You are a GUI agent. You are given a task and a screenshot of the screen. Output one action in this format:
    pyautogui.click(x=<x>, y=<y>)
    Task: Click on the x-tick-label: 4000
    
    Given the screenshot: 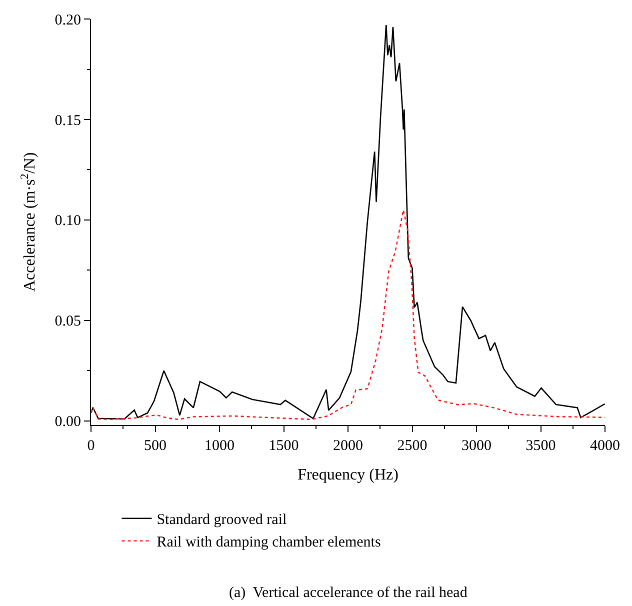 What is the action you would take?
    pyautogui.click(x=605, y=446)
    